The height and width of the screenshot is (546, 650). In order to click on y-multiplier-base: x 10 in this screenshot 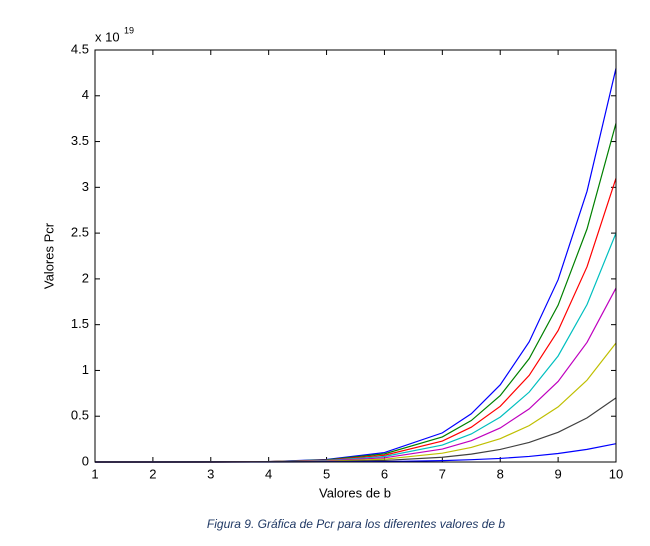, I will do `click(107, 36)`.